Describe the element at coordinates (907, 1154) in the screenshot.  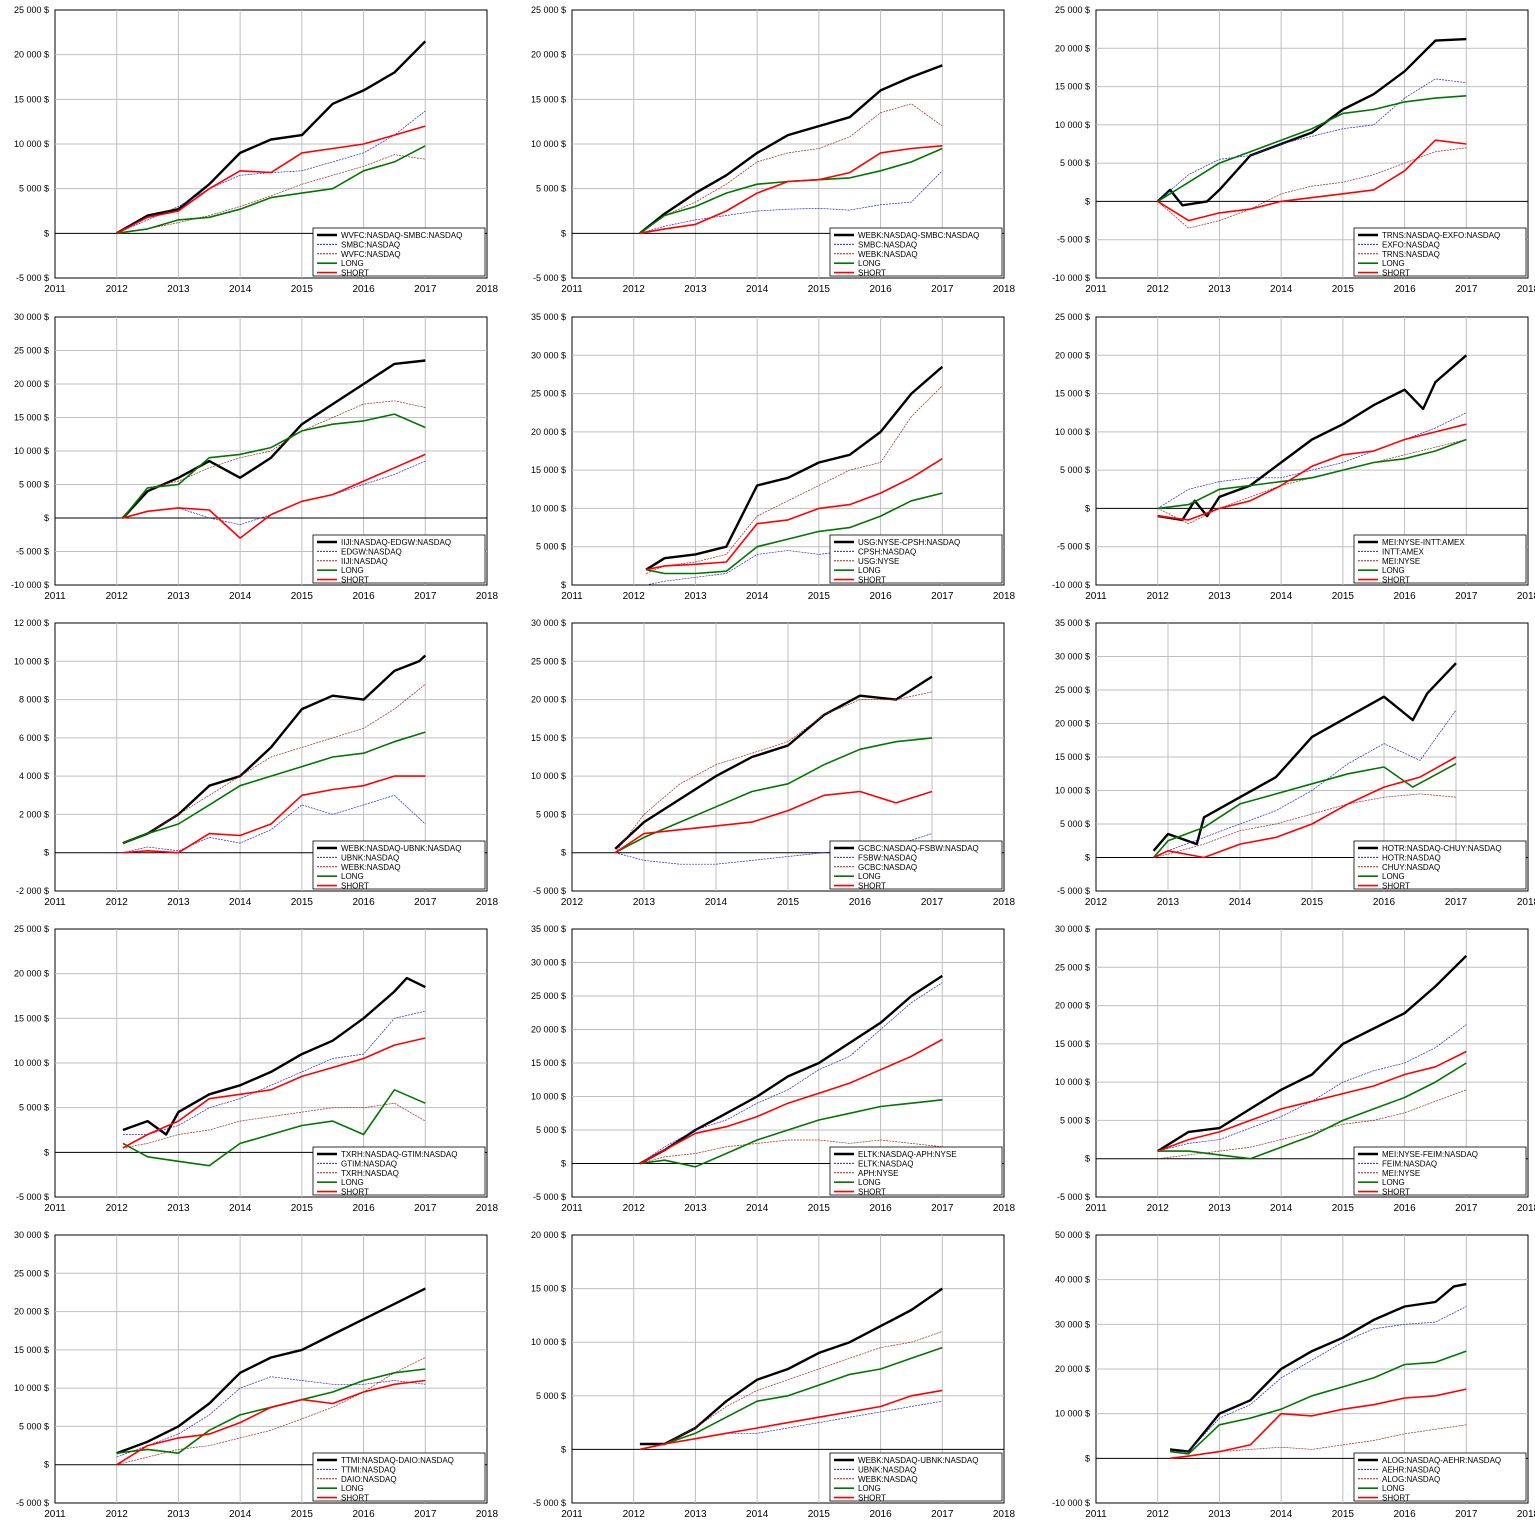
I see `legend-label: ELTK:NASDAQ-APH:NYSE` at that location.